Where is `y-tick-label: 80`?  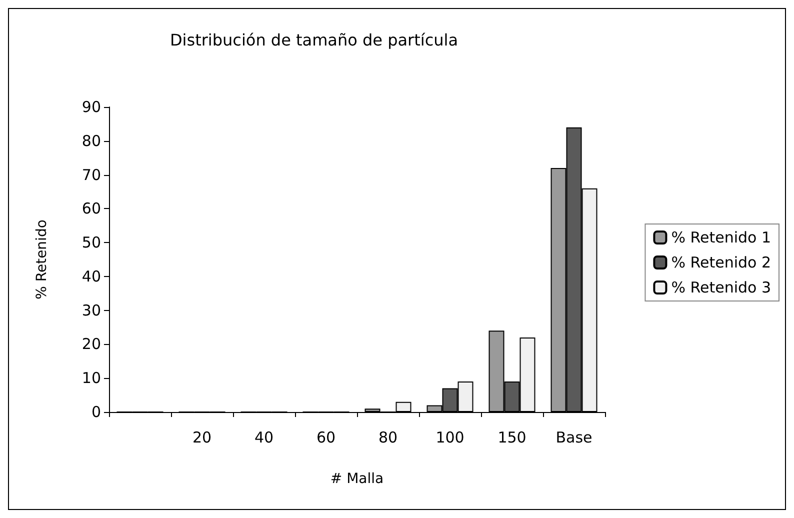
y-tick-label: 80 is located at coordinates (91, 141).